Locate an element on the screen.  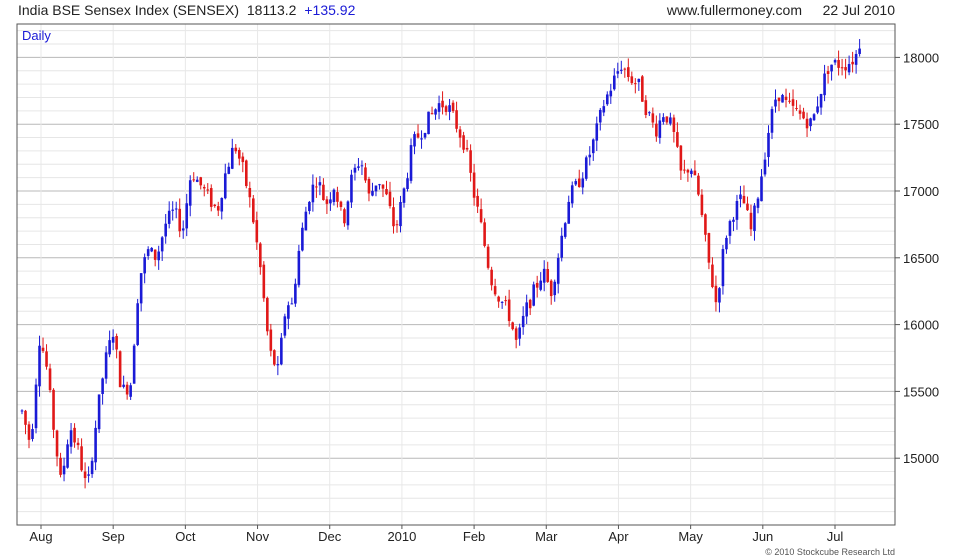
y-tick-label: 15500 is located at coordinates (921, 391).